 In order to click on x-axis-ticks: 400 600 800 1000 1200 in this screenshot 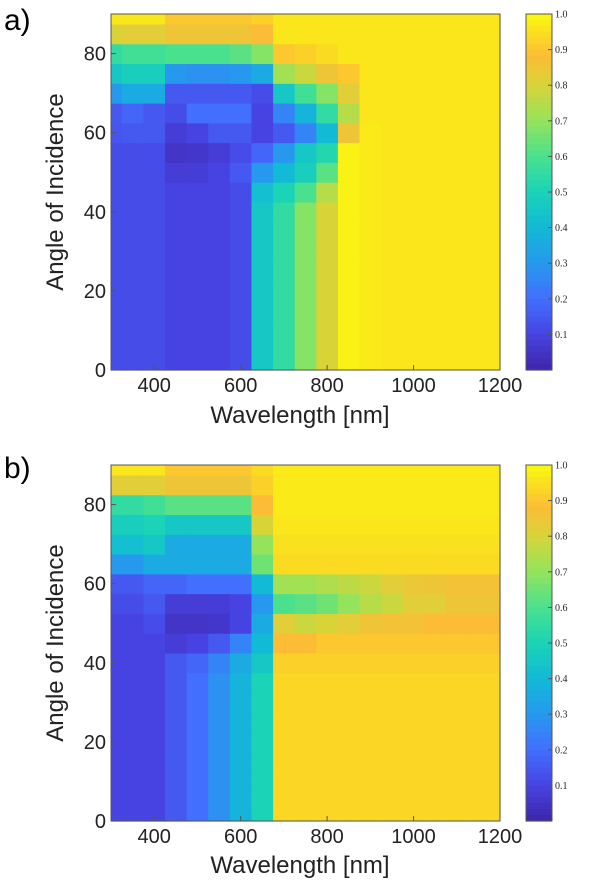, I will do `click(330, 832)`.